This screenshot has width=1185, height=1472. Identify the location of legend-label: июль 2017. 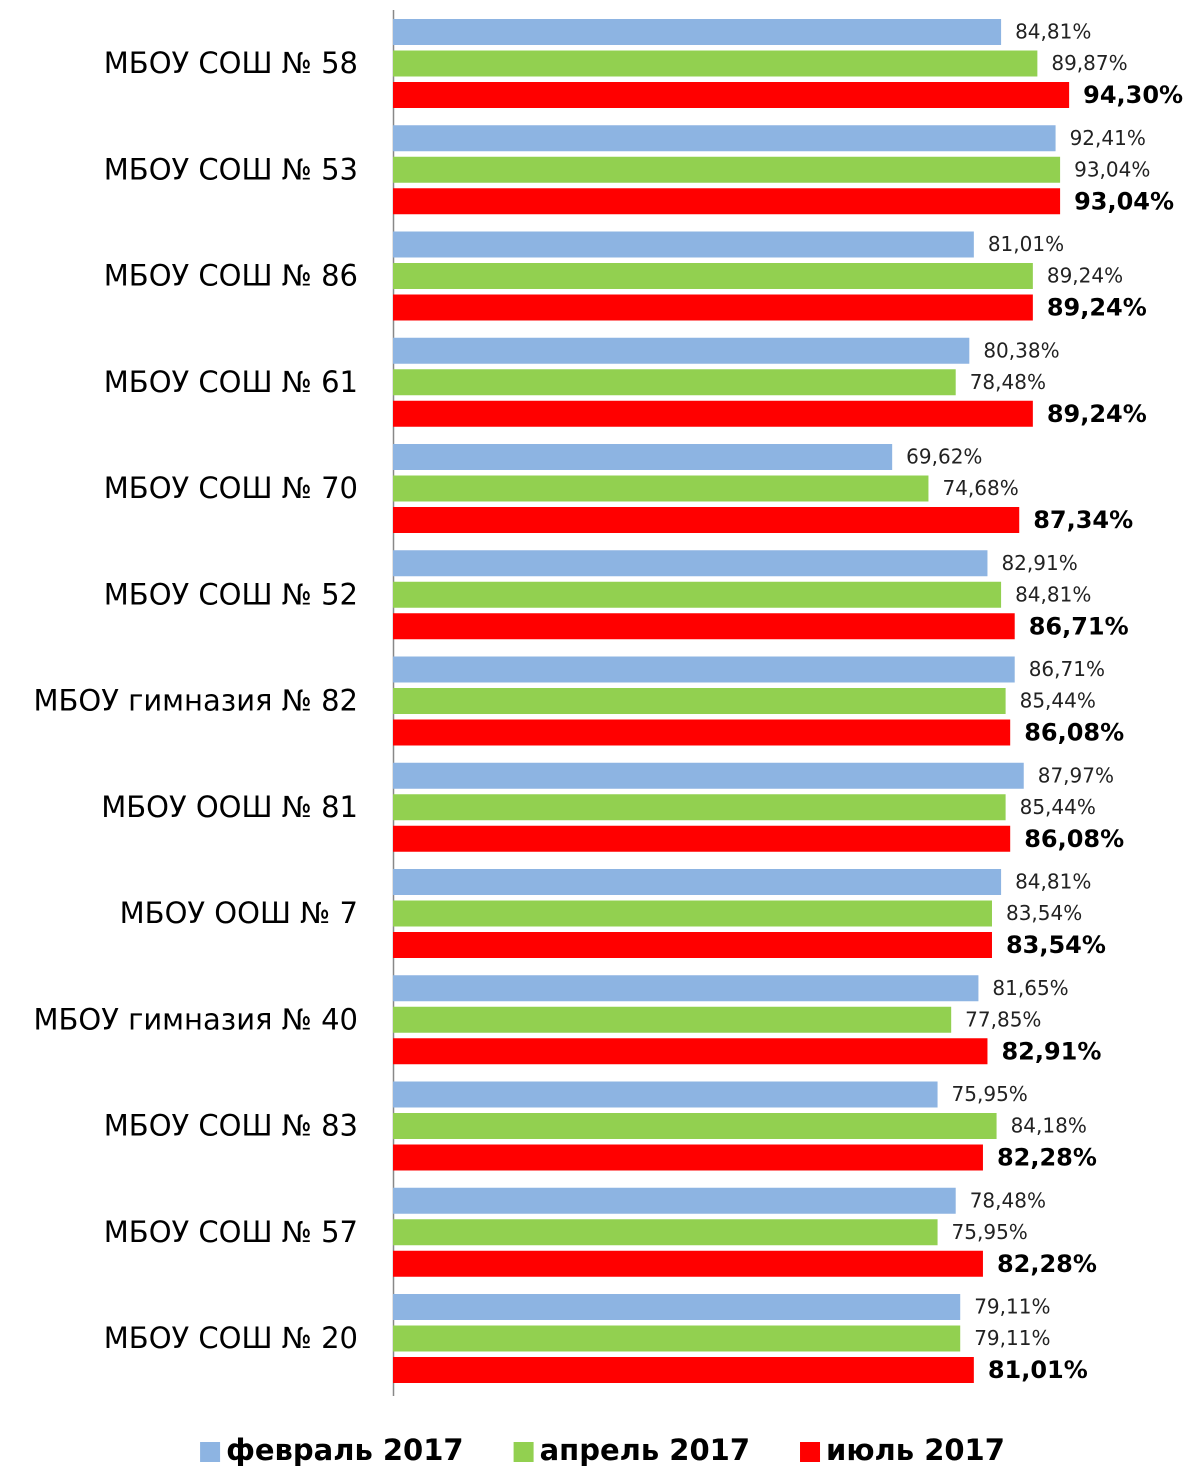
(915, 1450).